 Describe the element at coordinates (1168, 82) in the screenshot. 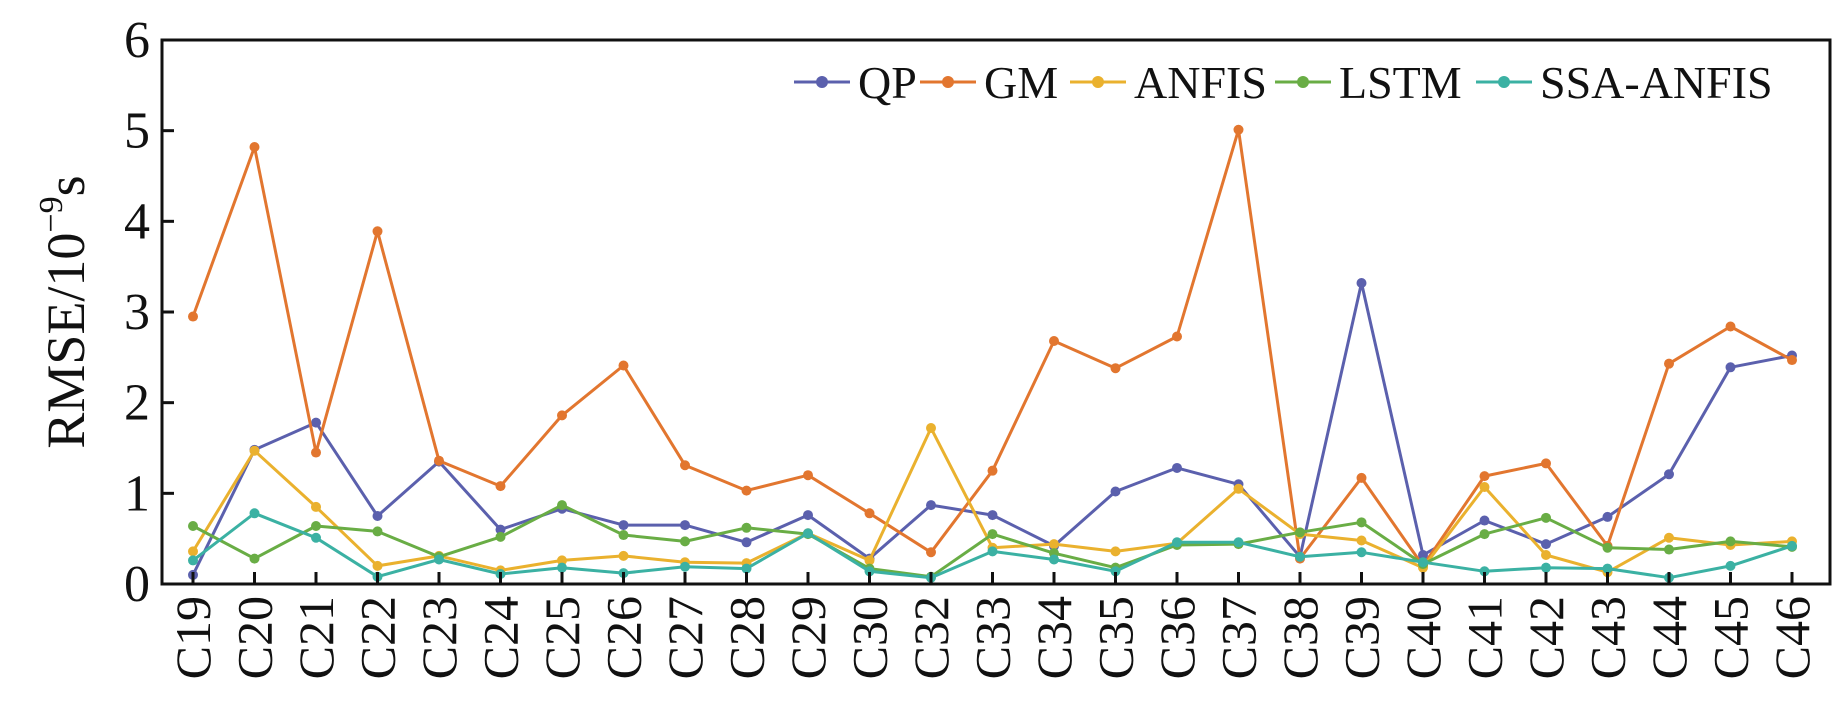

I see `legend-item: ANFIS` at that location.